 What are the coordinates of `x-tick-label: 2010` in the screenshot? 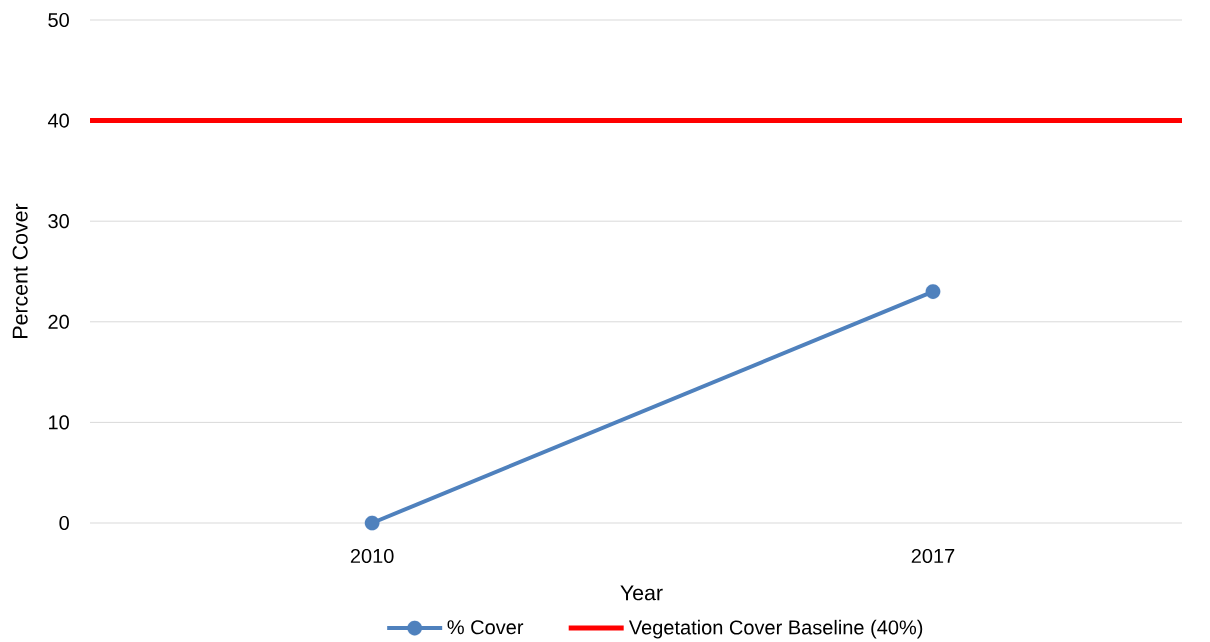 It's located at (372, 556).